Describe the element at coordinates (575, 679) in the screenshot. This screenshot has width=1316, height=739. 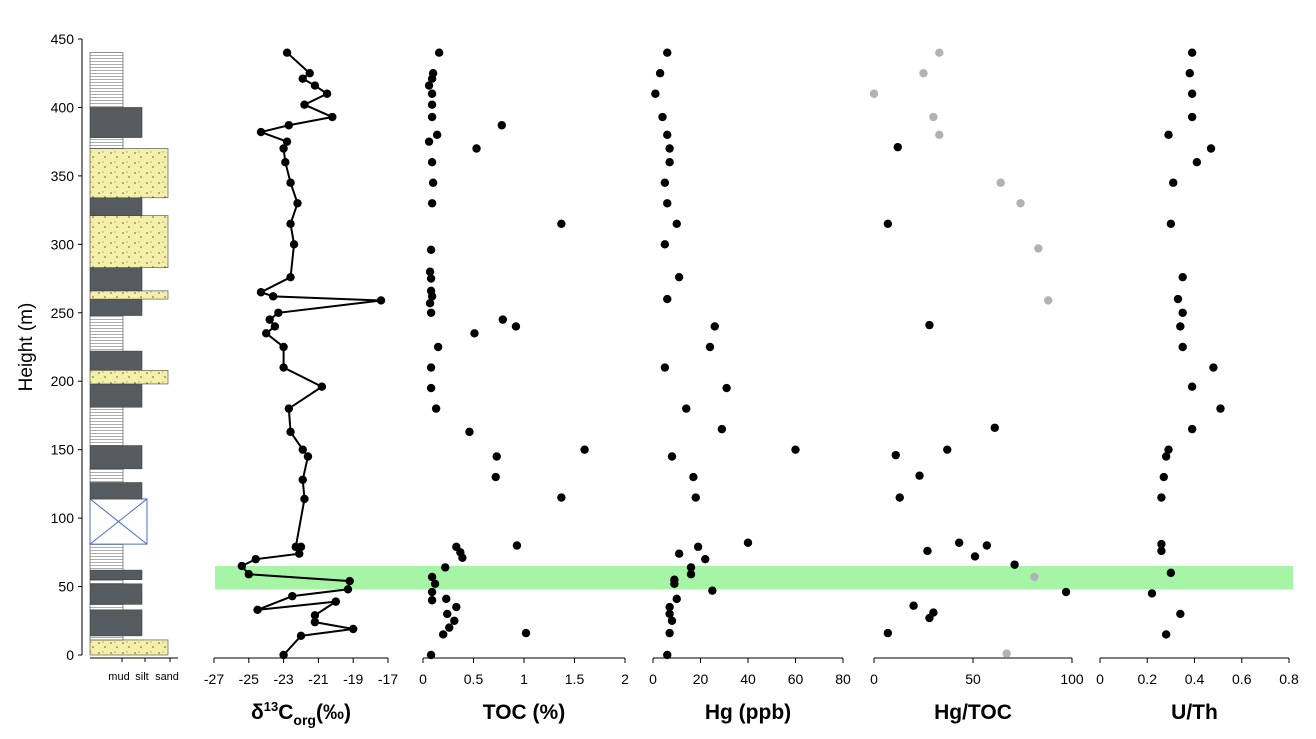
I see `x-tick-label: 1.5` at that location.